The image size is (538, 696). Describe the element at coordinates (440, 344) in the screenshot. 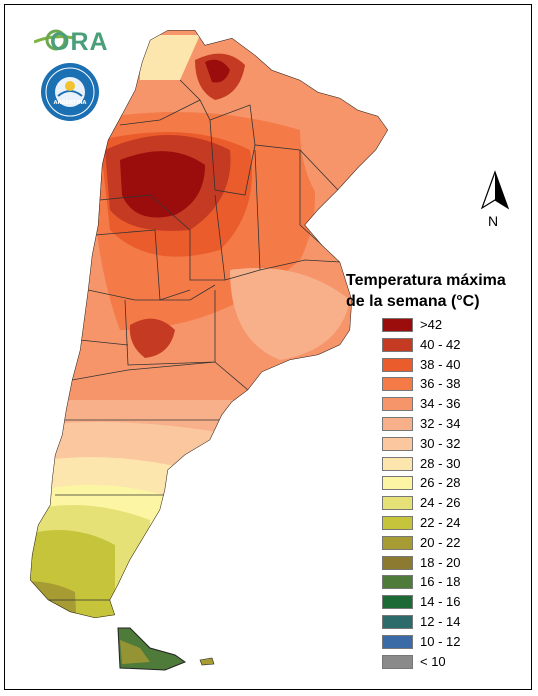

I see `legend-label: 40 - 42` at that location.